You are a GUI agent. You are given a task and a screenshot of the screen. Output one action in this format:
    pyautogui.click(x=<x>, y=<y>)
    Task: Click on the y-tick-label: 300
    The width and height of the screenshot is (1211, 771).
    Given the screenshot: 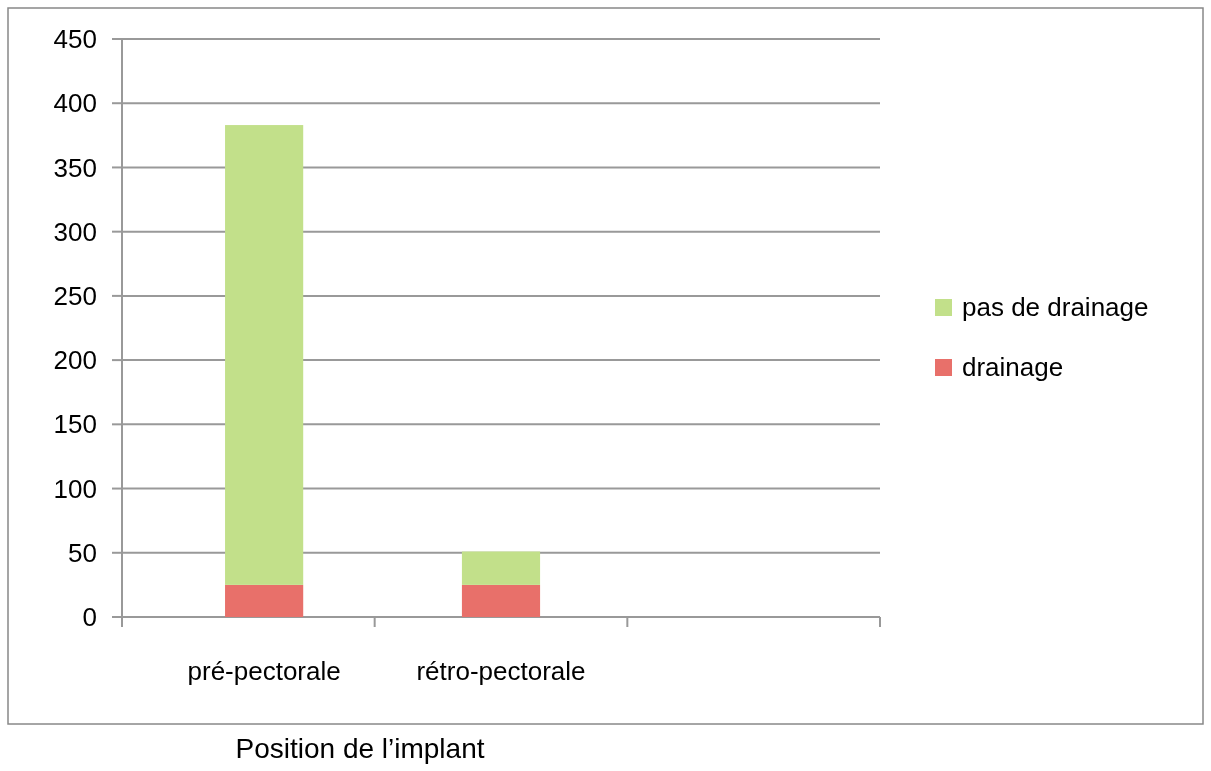 What is the action you would take?
    pyautogui.click(x=75, y=231)
    